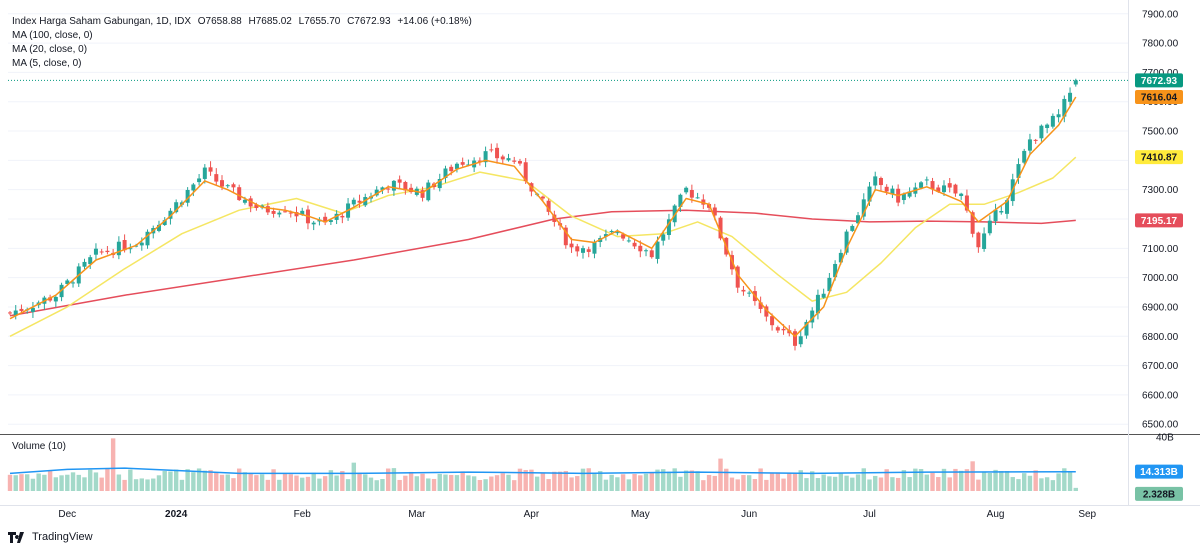 This screenshot has width=1200, height=552. What do you see at coordinates (39, 446) in the screenshot?
I see `volume-legend: Volume (10)` at bounding box center [39, 446].